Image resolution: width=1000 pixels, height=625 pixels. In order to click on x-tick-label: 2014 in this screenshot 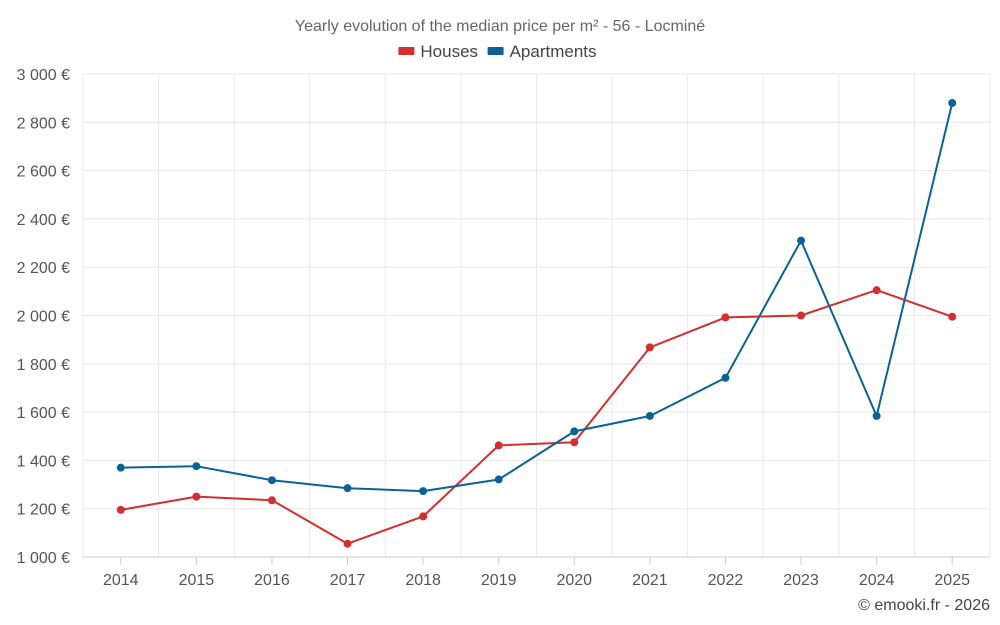, I will do `click(121, 580)`.